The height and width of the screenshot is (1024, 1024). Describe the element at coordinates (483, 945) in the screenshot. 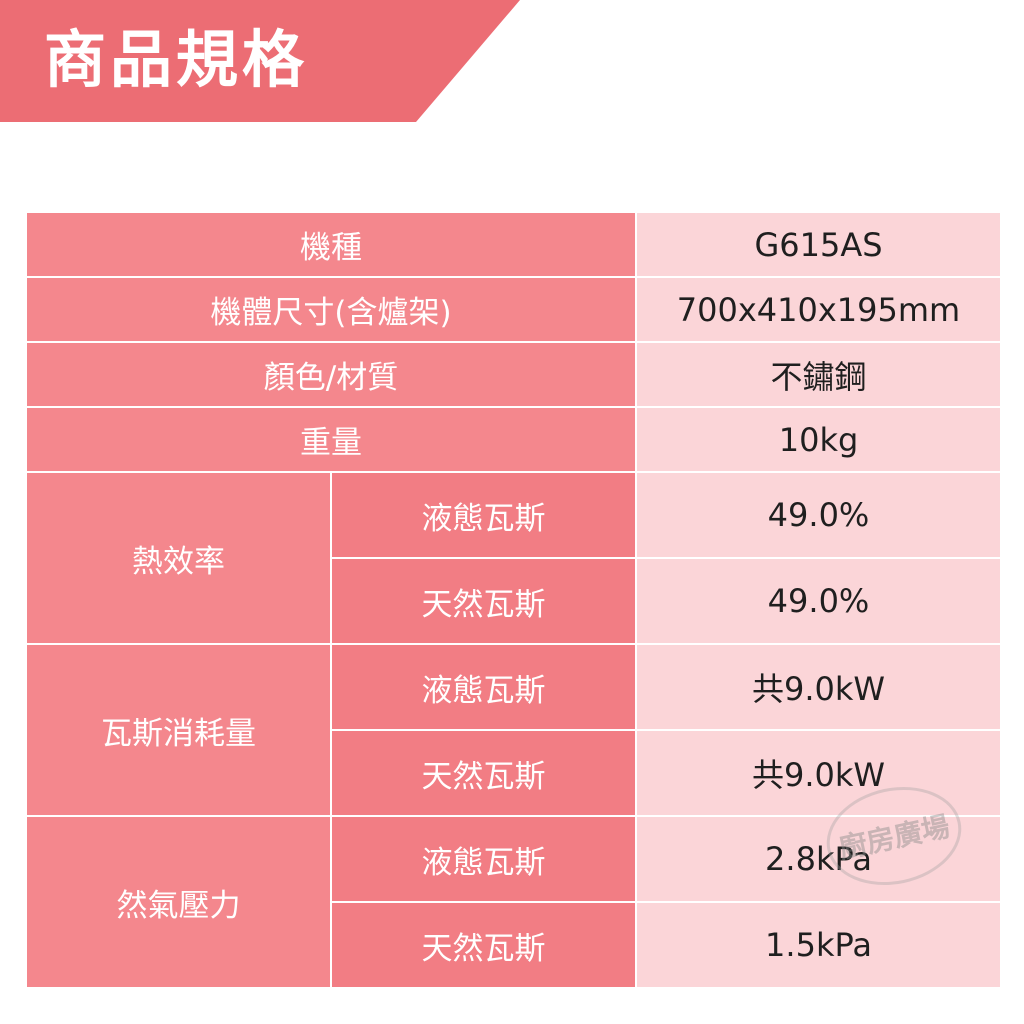

I see `pressure-ng-label: 天然瓦斯` at that location.